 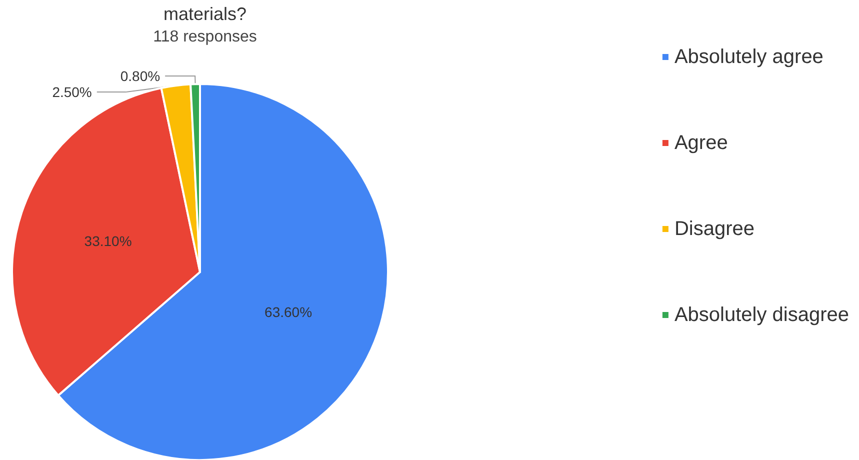 I want to click on legend-label: Absolutely agree, so click(x=749, y=57).